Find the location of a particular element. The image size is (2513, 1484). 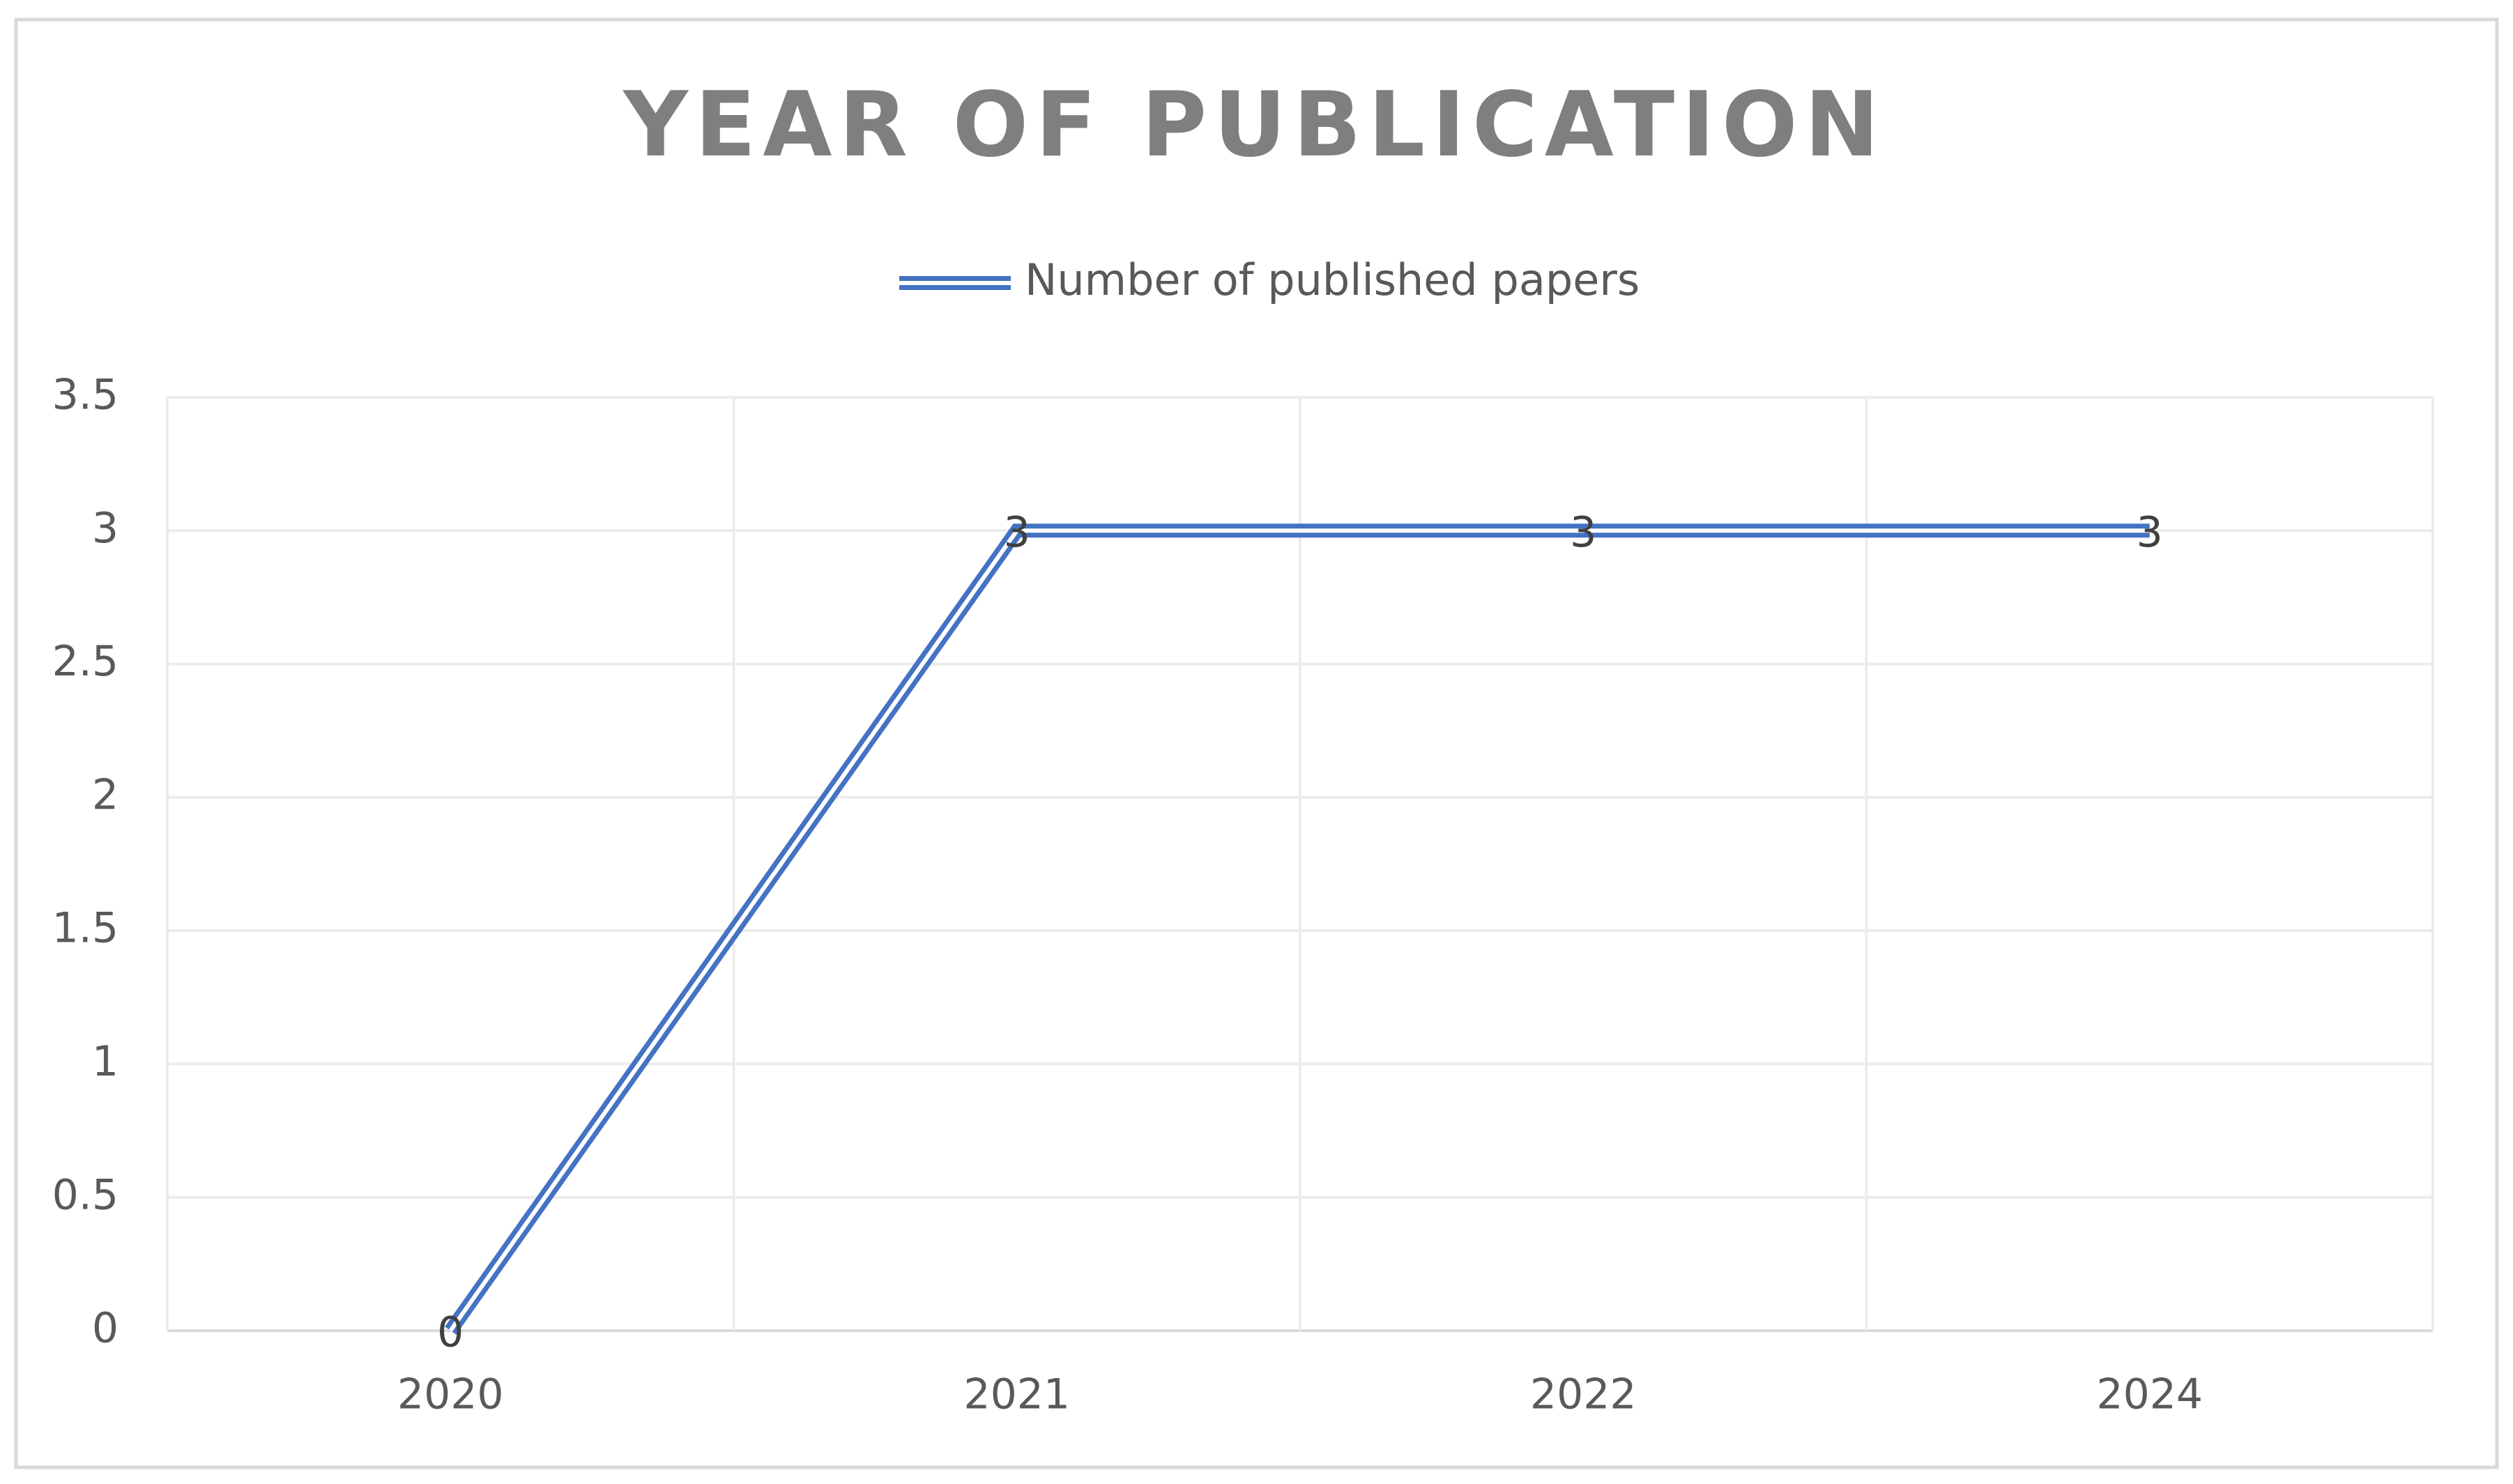

chart-title: YEAR OF PUBLICATION is located at coordinates (1254, 125).